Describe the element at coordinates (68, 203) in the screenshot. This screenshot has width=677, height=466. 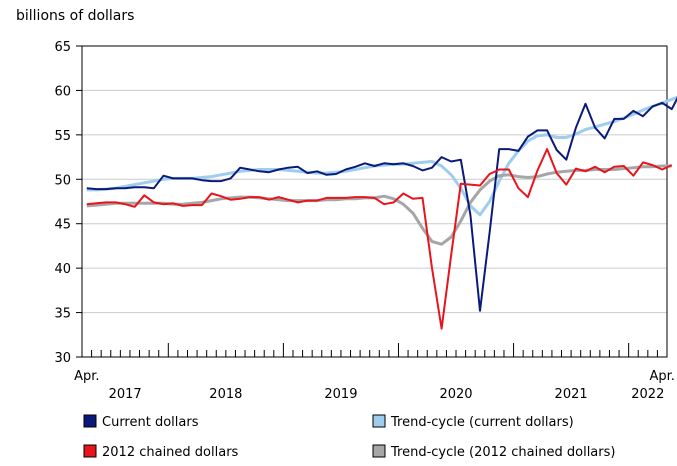
I see `y-axis: 30 35 40 45 50 55 60 65` at that location.